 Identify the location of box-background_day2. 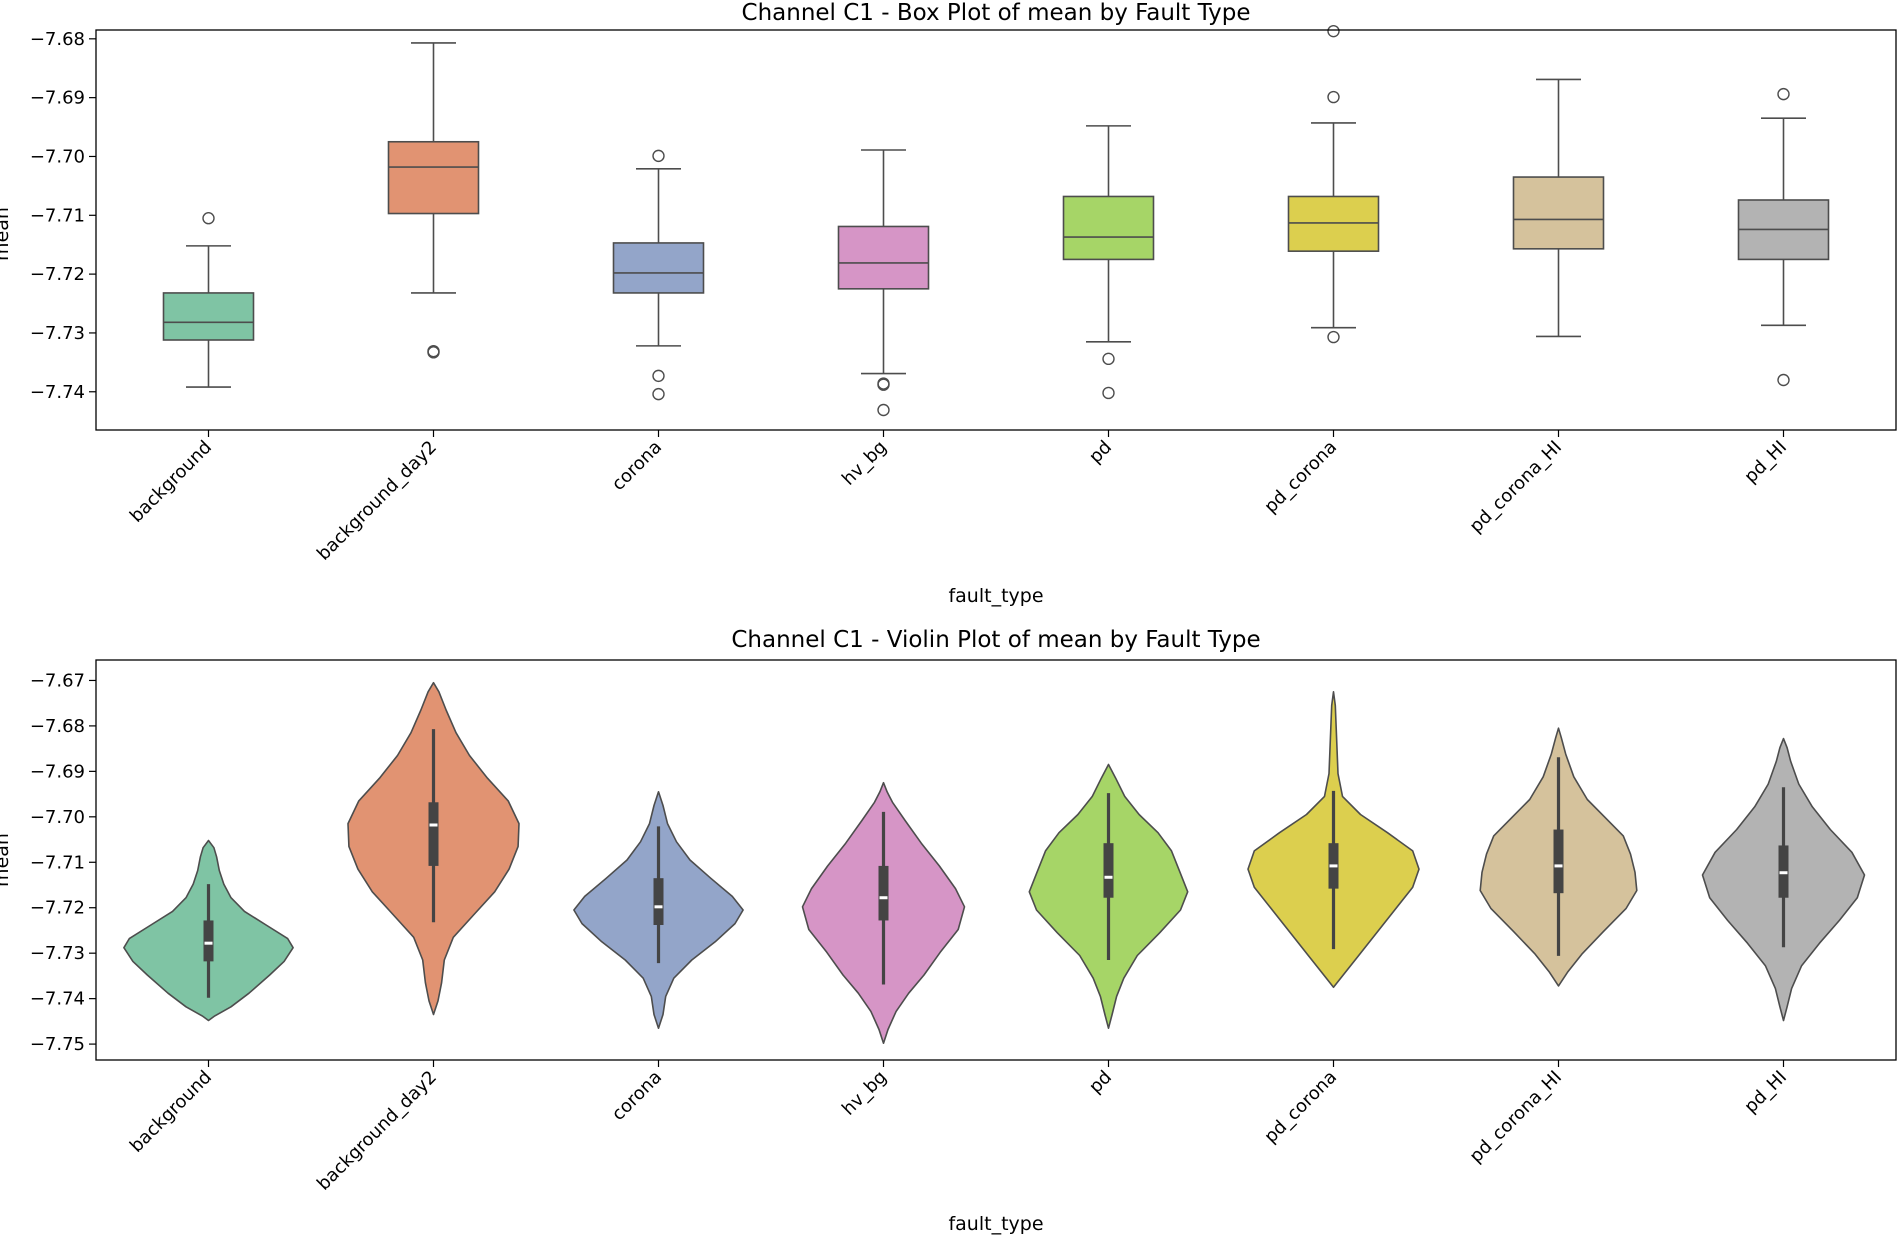
(433, 177).